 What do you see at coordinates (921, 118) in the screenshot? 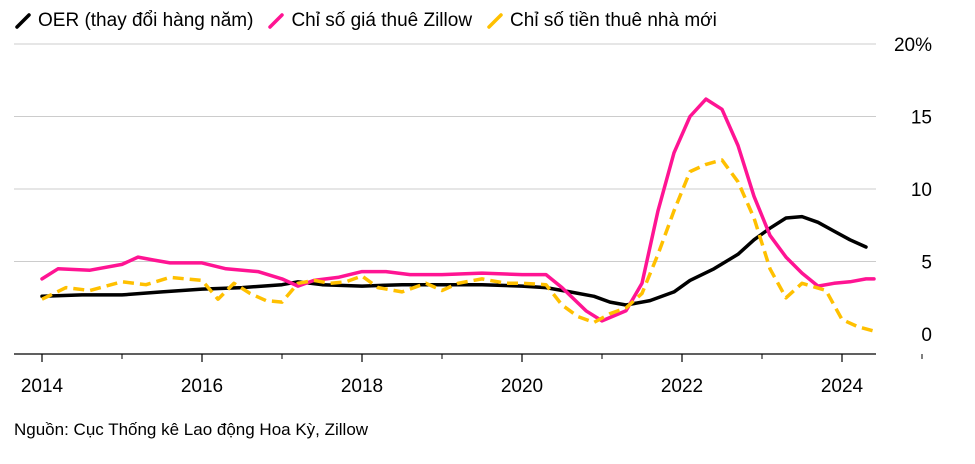
I see `y-tick-label: 15` at bounding box center [921, 118].